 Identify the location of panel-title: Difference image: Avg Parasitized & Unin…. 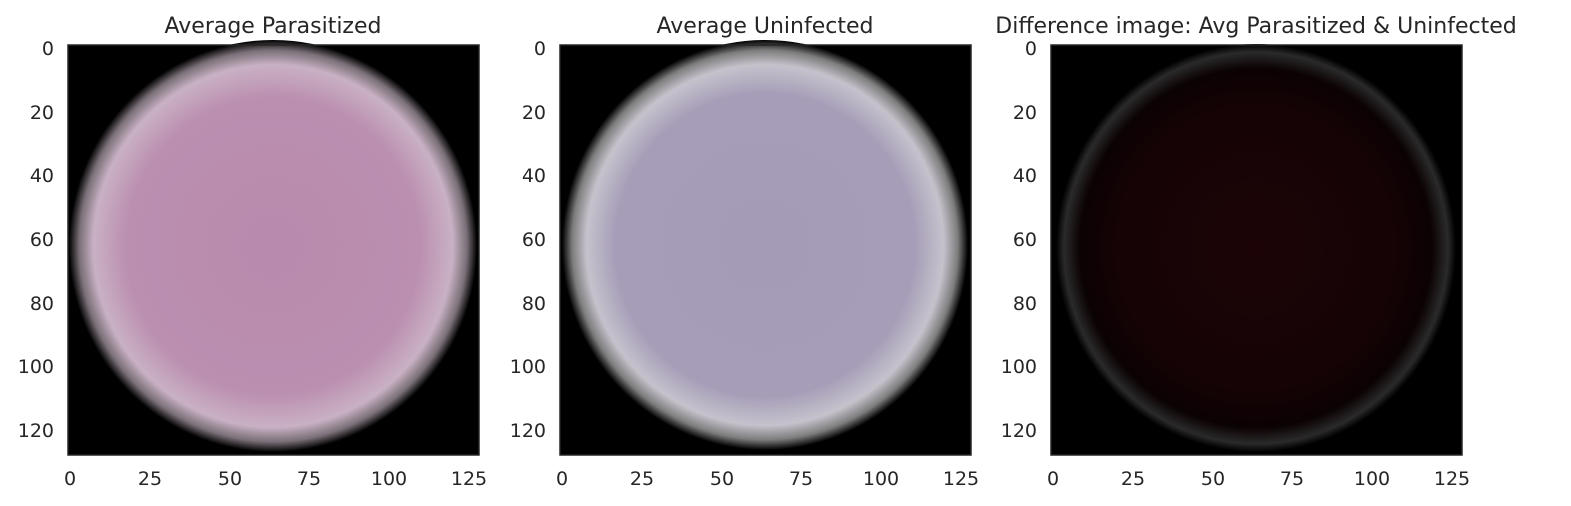
(1255, 26).